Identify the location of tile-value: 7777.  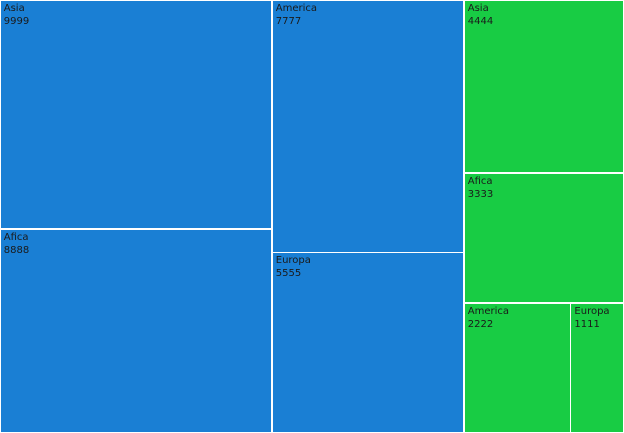
(288, 21).